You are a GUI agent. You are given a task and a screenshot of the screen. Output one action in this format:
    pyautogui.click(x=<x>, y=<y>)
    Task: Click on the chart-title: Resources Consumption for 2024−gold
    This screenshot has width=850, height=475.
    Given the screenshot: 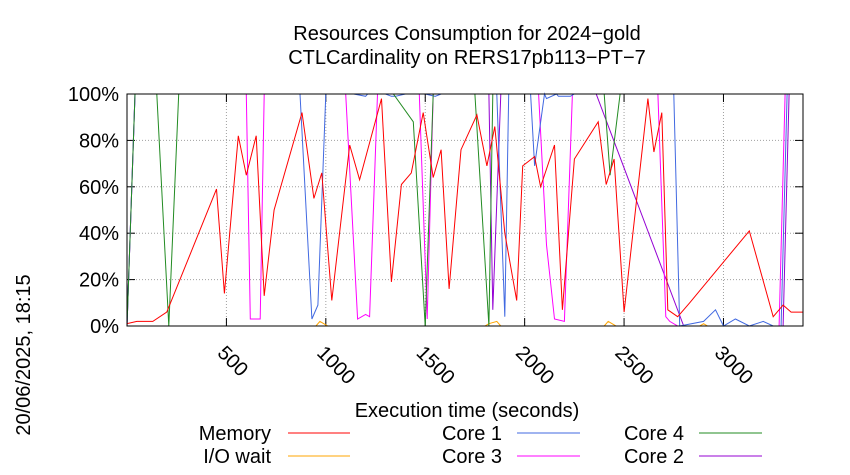 What is the action you would take?
    pyautogui.click(x=466, y=34)
    